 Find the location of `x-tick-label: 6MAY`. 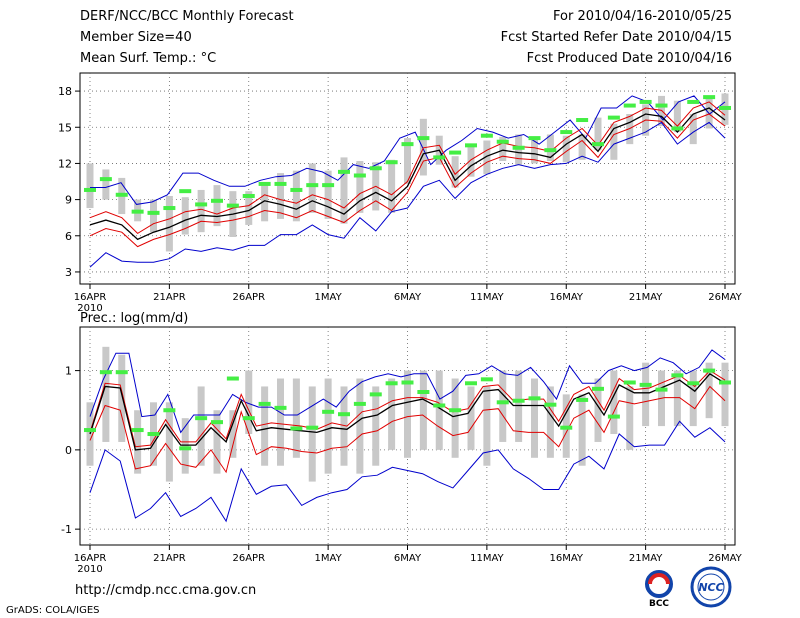

x-tick-label: 6MAY is located at coordinates (408, 297).